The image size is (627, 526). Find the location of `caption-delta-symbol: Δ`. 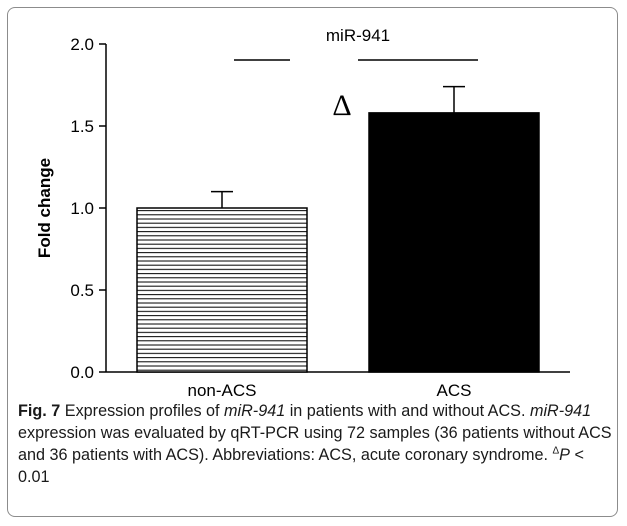

caption-delta-symbol: Δ is located at coordinates (556, 451).